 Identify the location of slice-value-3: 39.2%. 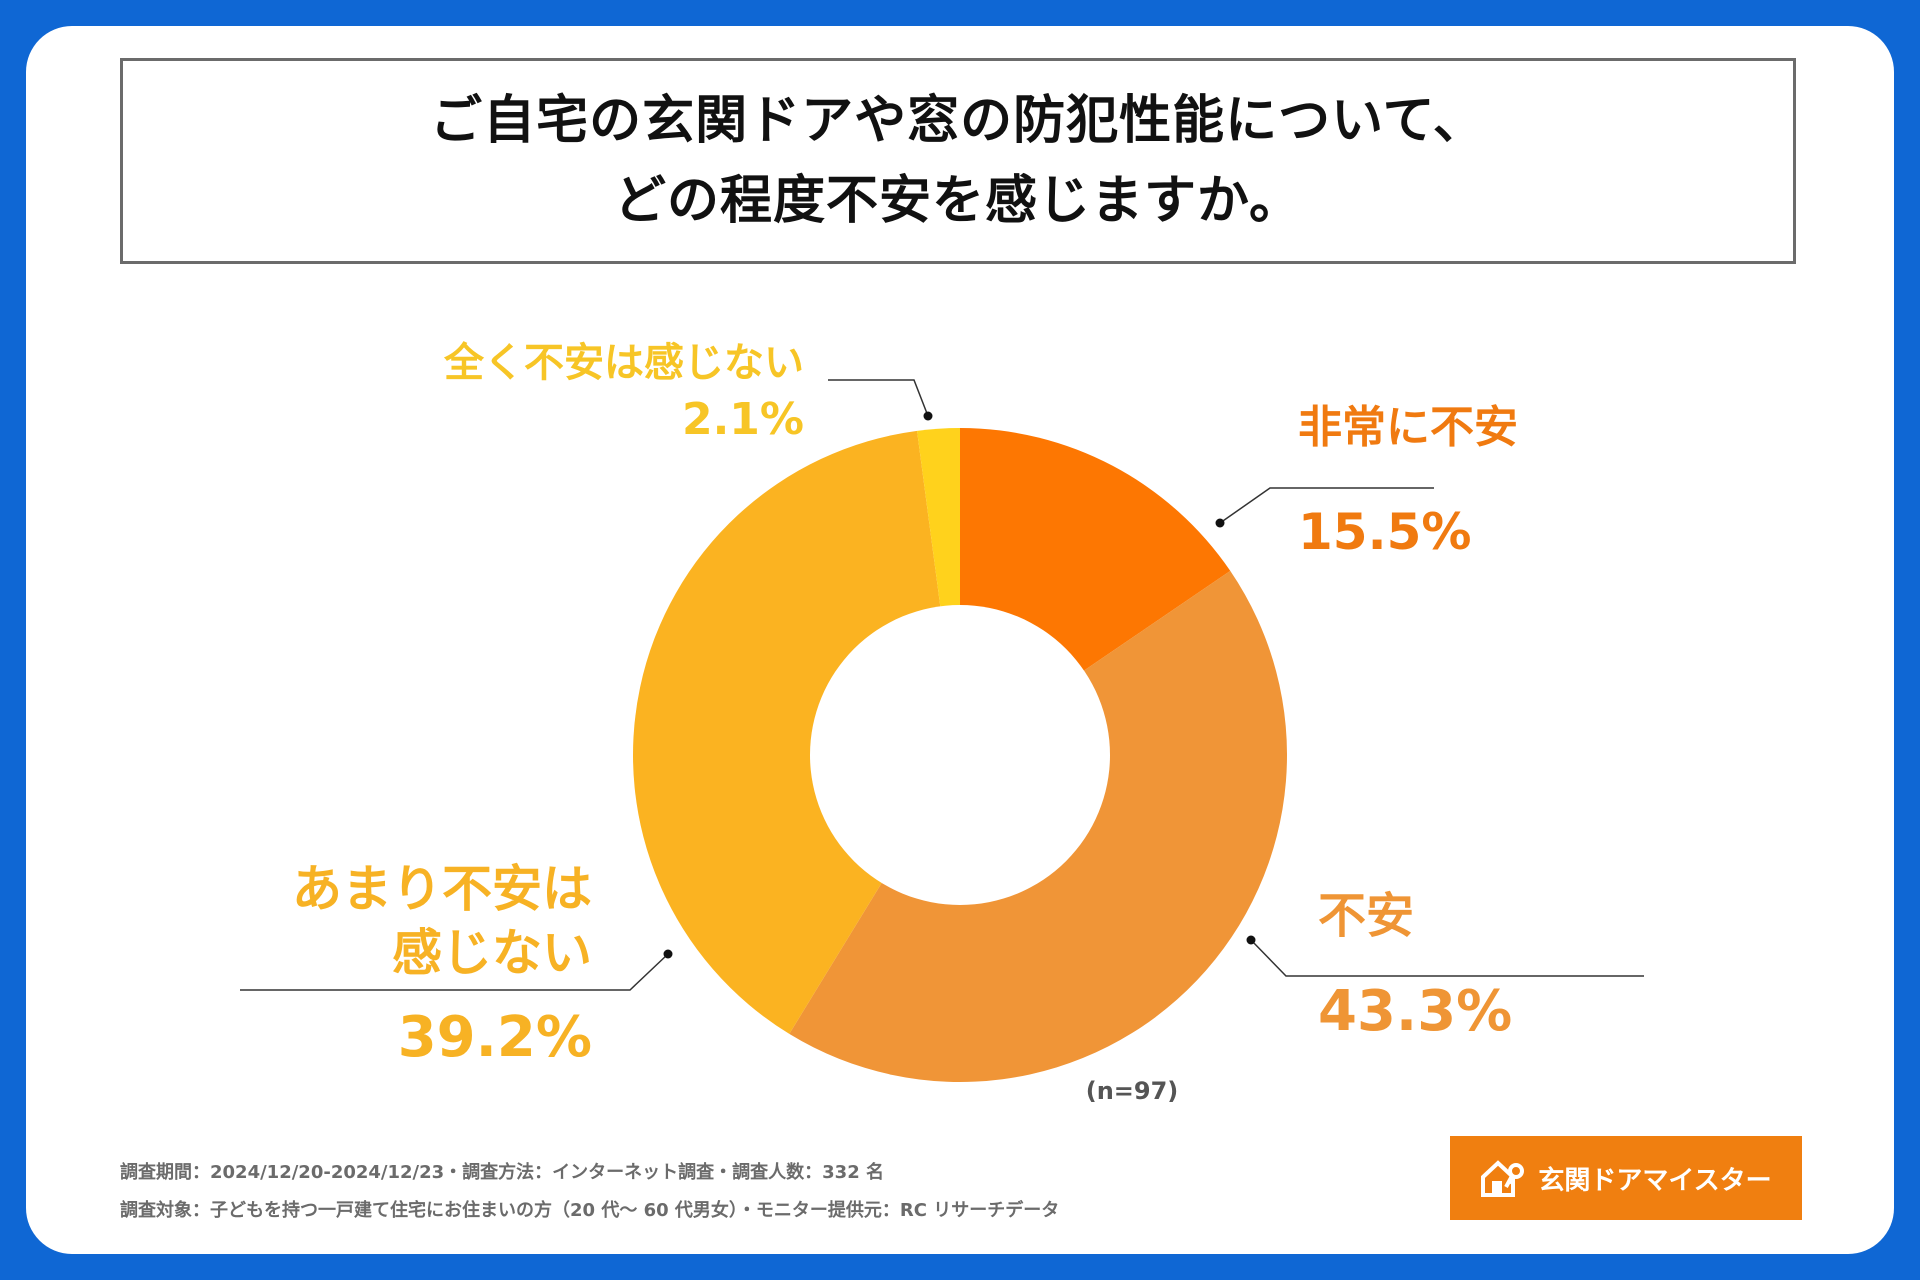
(495, 1037).